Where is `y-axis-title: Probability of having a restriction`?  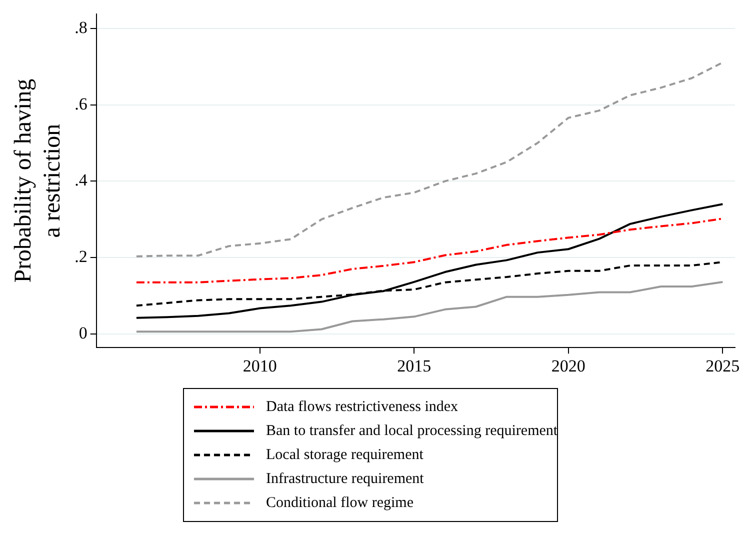 y-axis-title: Probability of having a restriction is located at coordinates (38, 180).